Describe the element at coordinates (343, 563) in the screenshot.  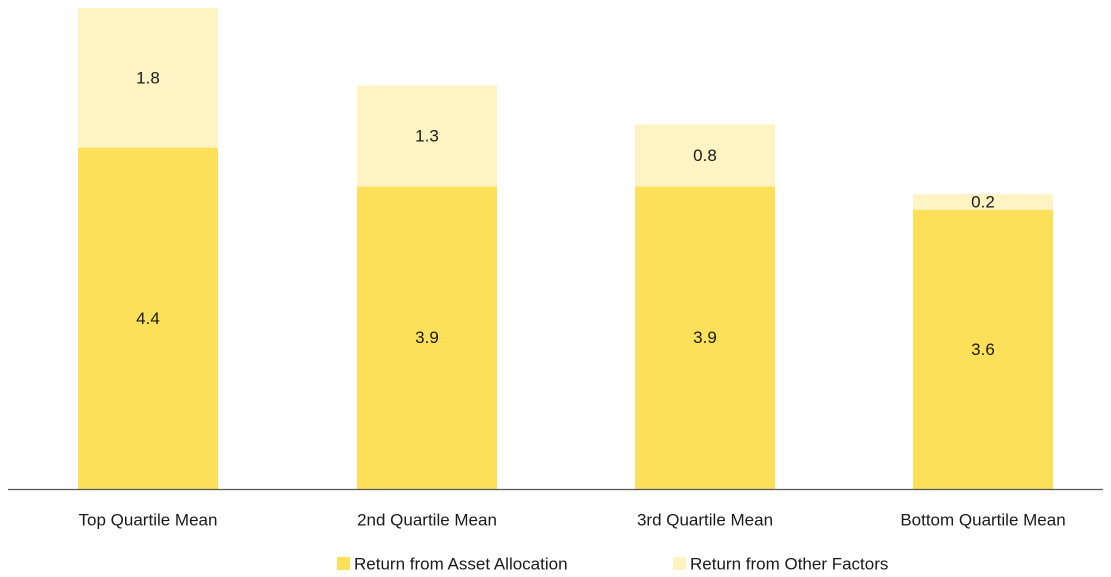
I see `legend-swatch-asset-allocation` at that location.